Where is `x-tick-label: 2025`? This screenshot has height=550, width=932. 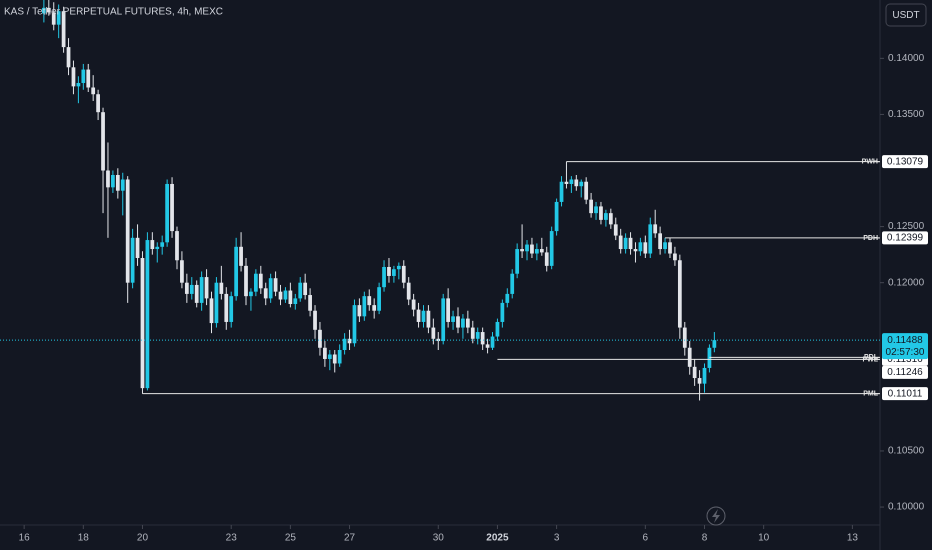
x-tick-label: 2025 is located at coordinates (497, 538).